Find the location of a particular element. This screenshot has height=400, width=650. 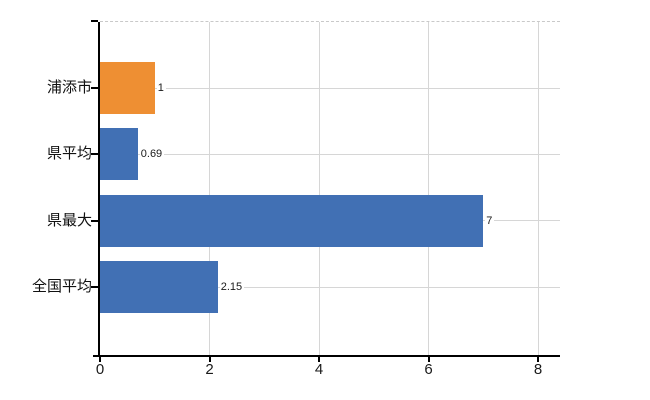

y-axis-line is located at coordinates (99, 189).